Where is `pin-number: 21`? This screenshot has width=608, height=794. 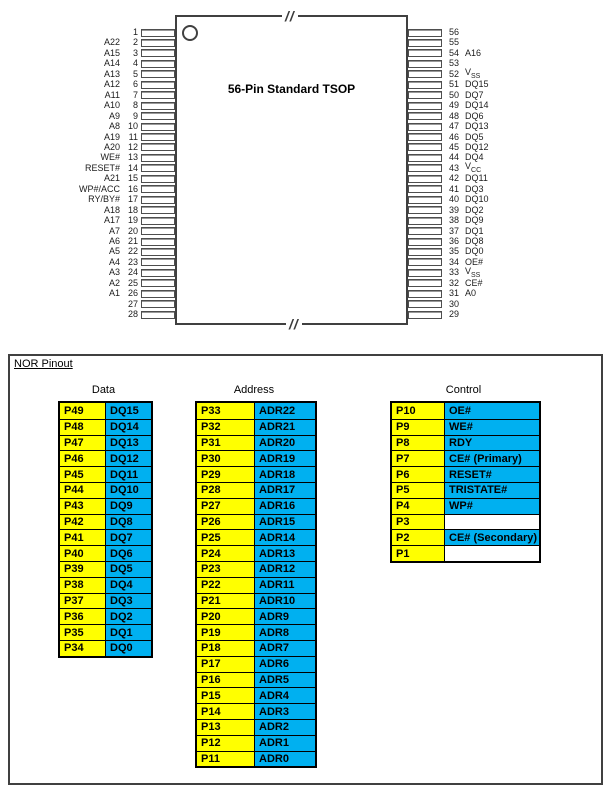 pin-number: 21 is located at coordinates (132, 241).